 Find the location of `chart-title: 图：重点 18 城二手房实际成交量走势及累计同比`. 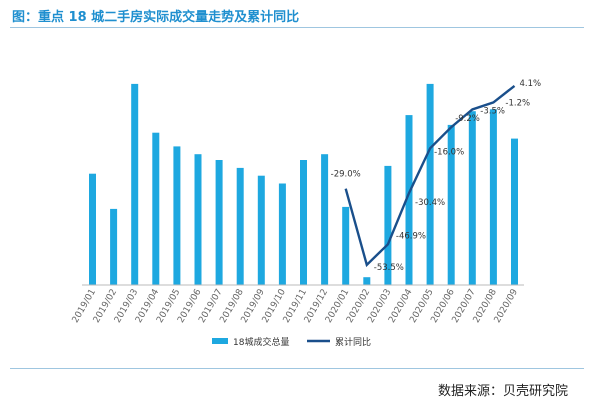

chart-title: 图：重点 18 城二手房实际成交量走势及累计同比 is located at coordinates (156, 17).